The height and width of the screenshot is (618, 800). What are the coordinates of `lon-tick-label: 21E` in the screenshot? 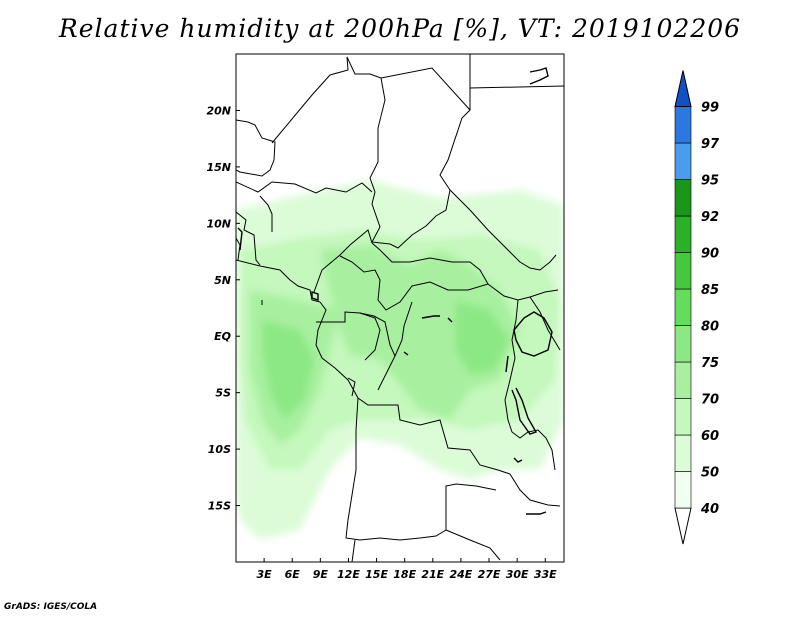 It's located at (432, 574).